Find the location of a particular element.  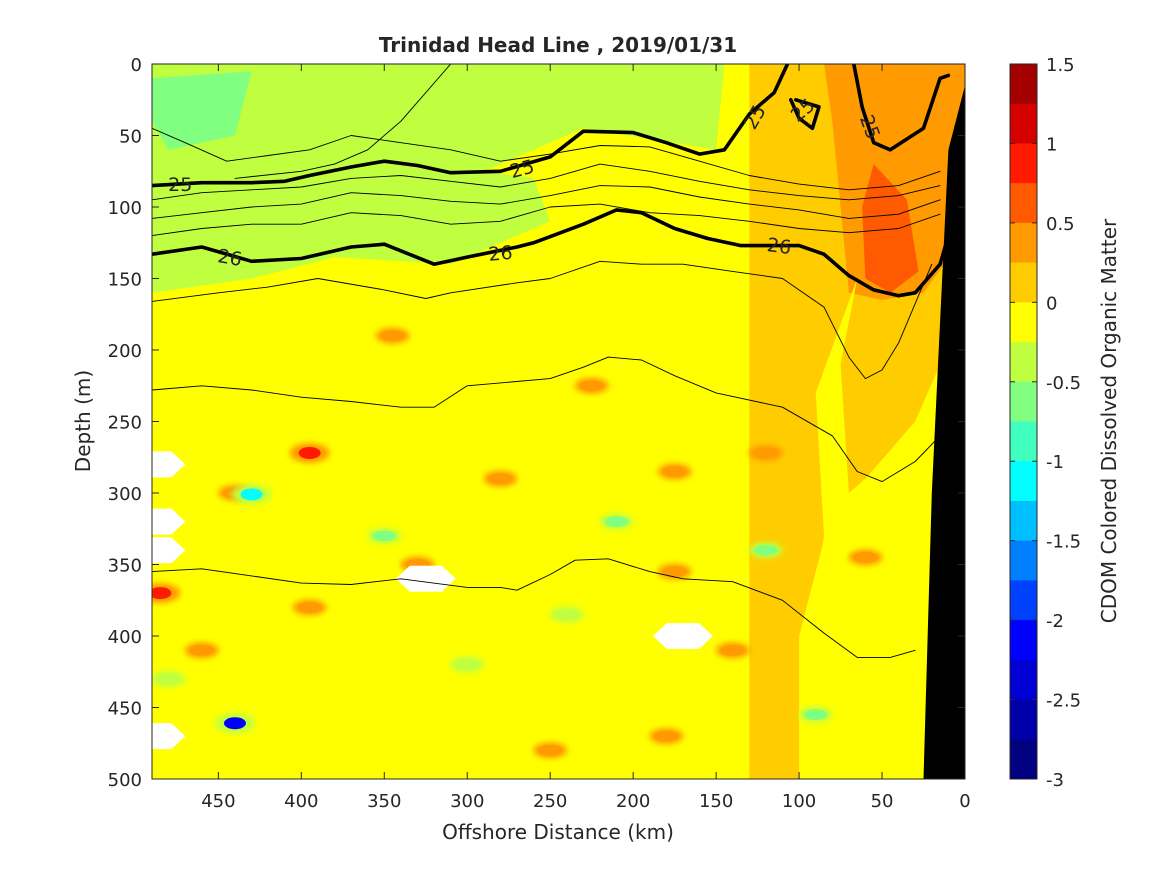

contour-label: 25 is located at coordinates (180, 185).